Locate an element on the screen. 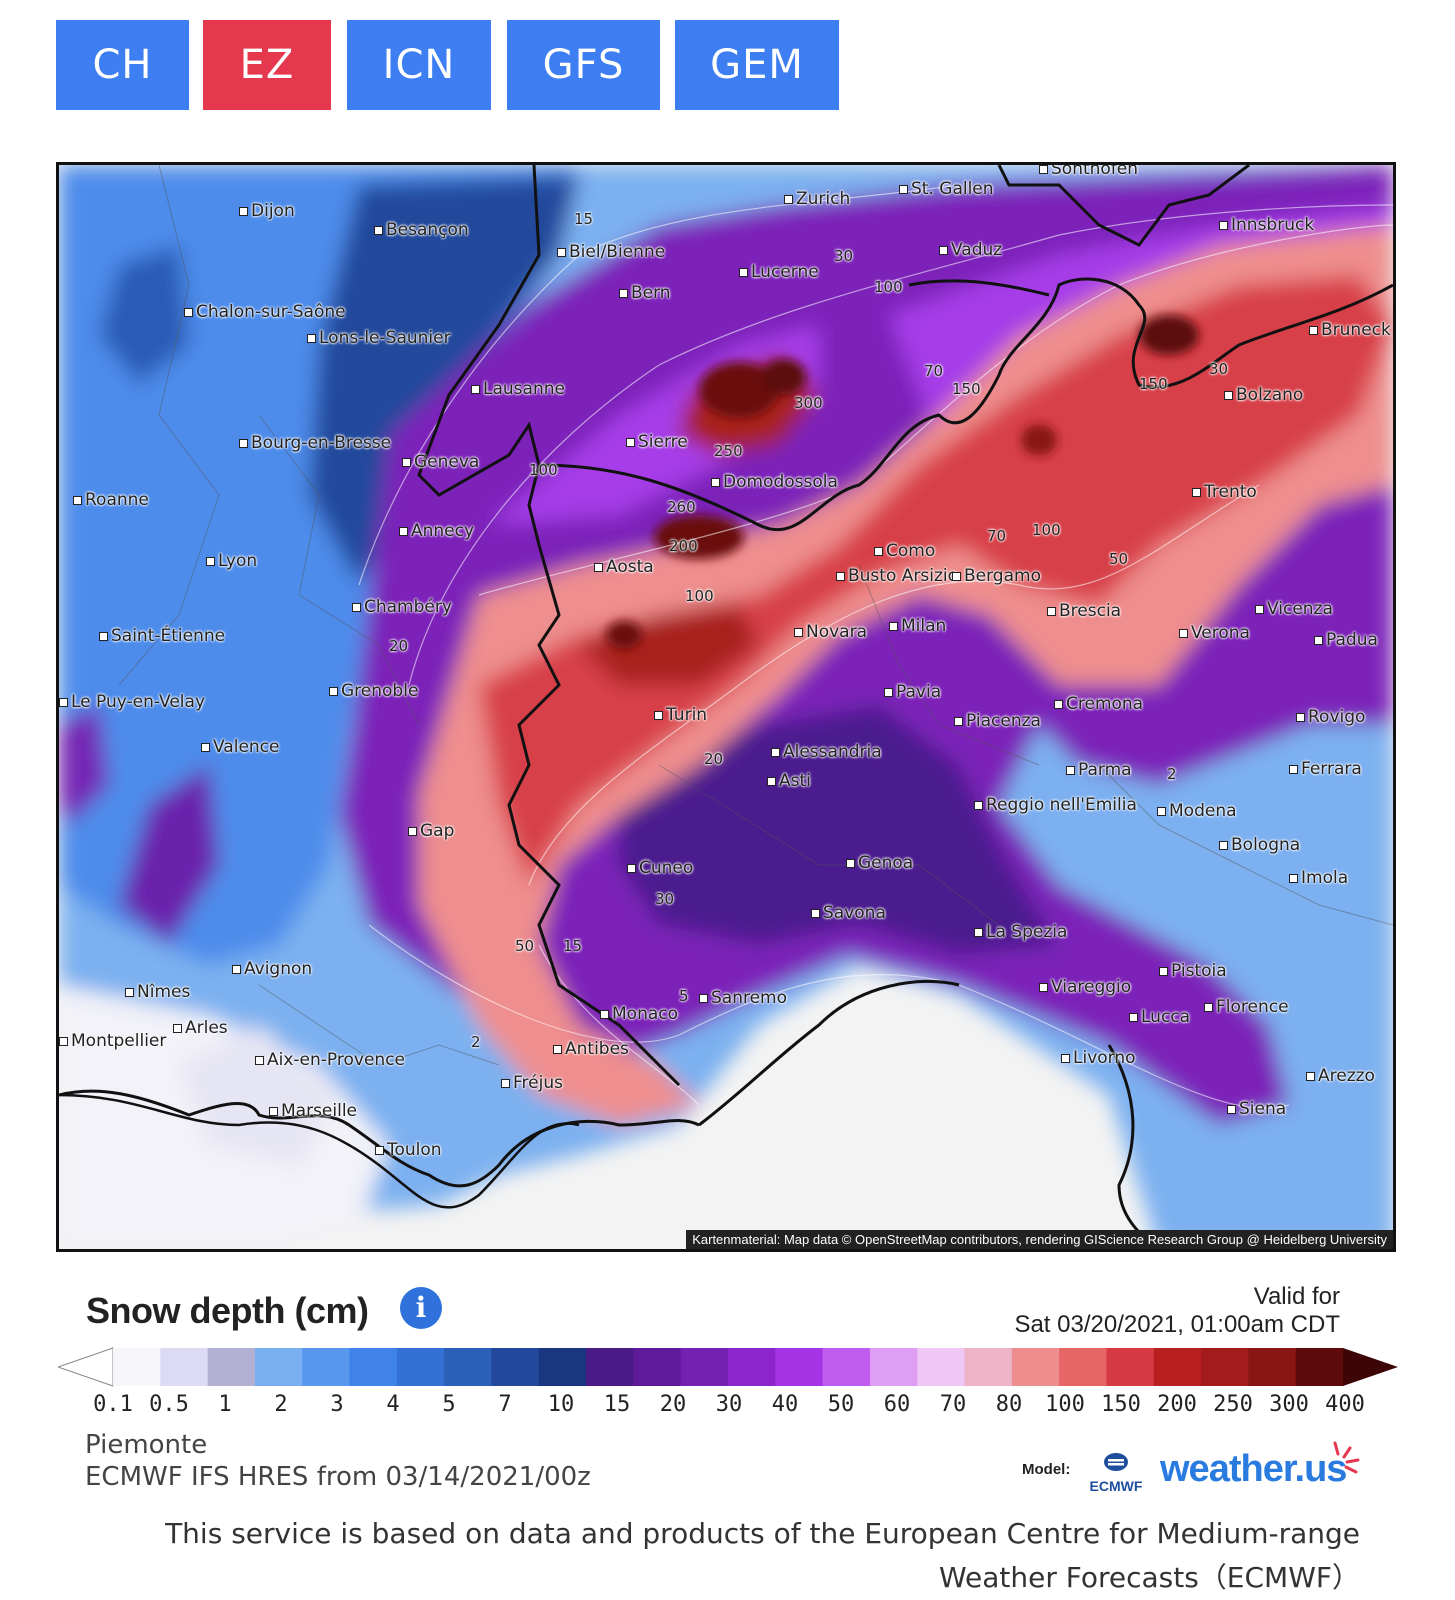  weather-us-logo: weather.us is located at coordinates (1253, 1469).